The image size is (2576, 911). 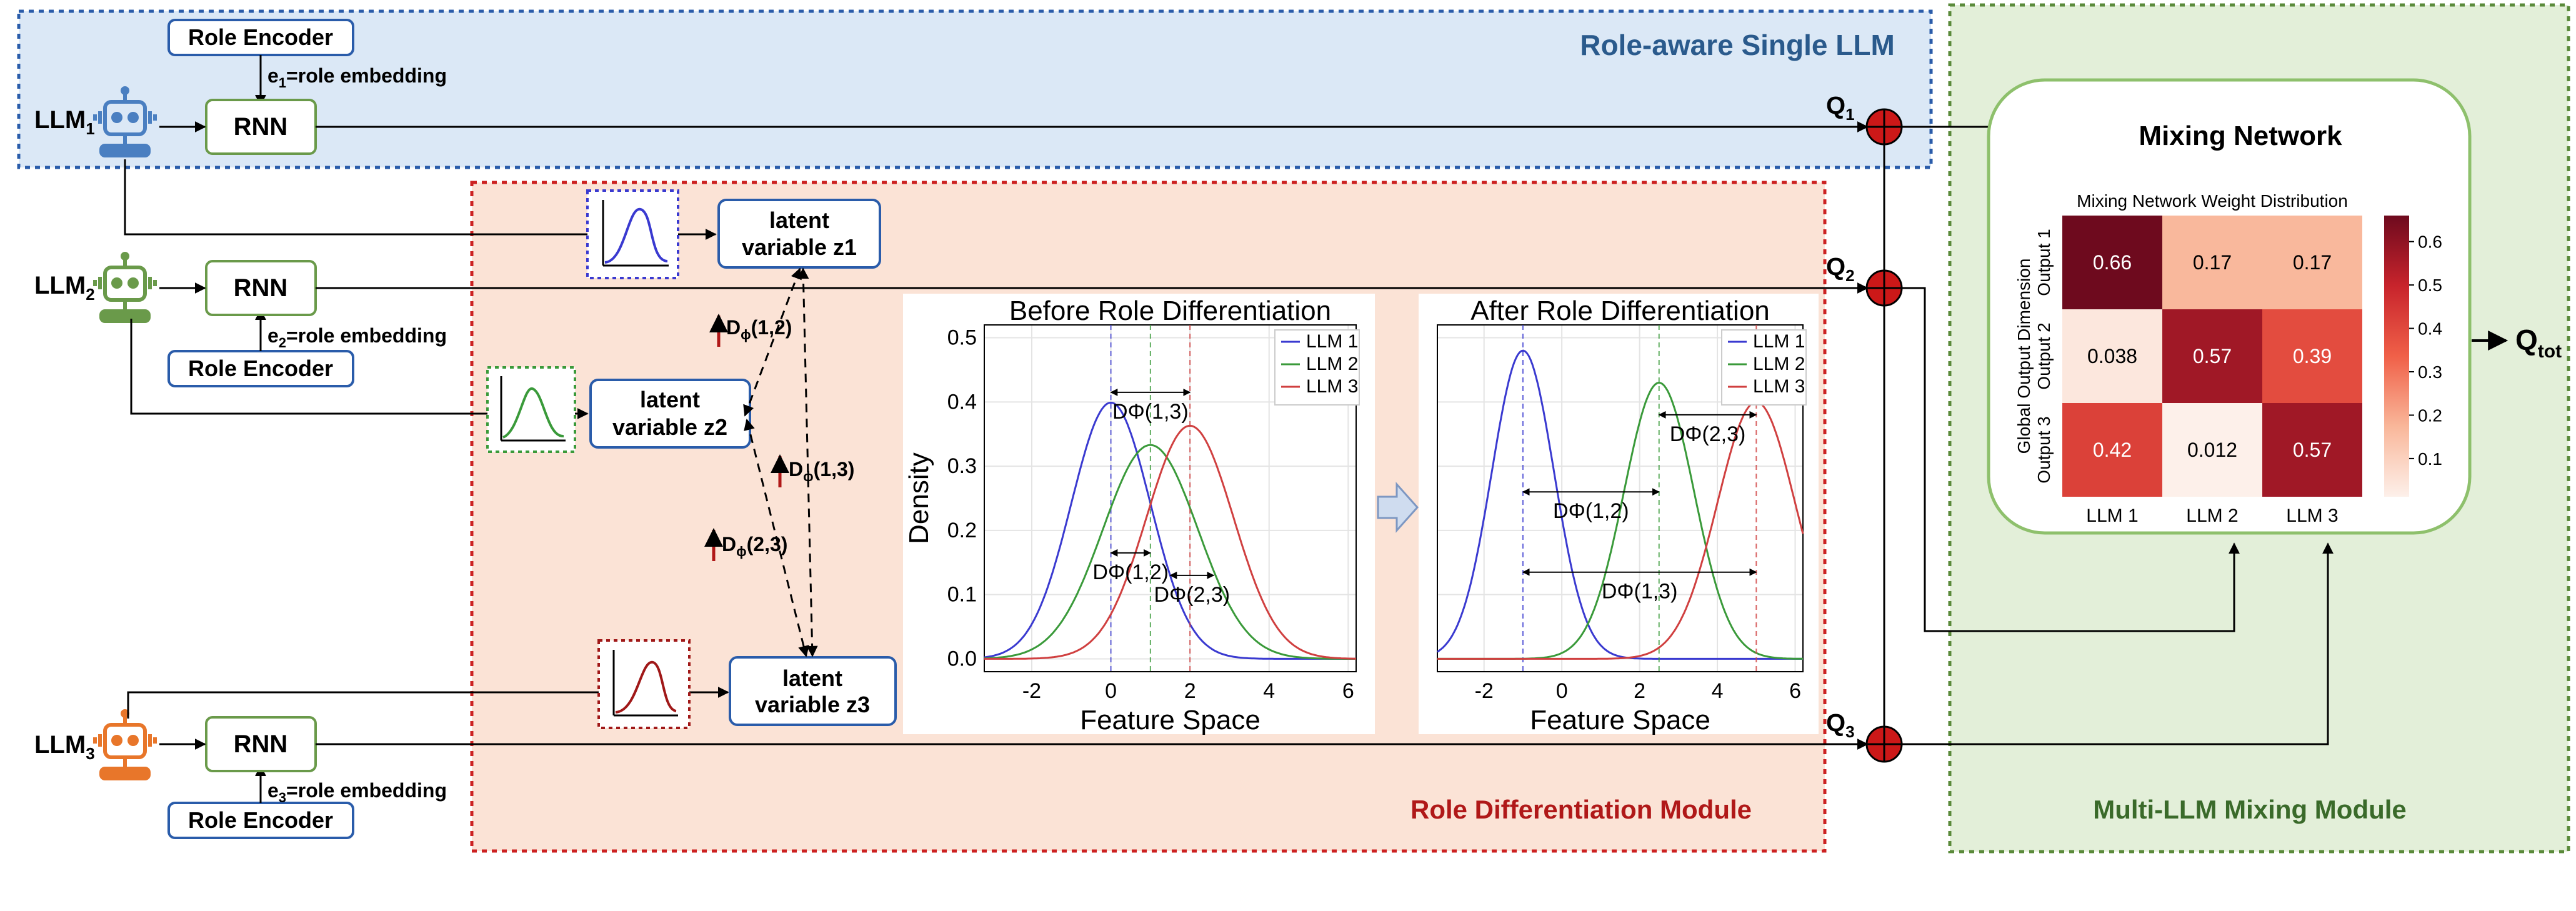 I want to click on rnn-2-label: RNN, so click(x=261, y=288).